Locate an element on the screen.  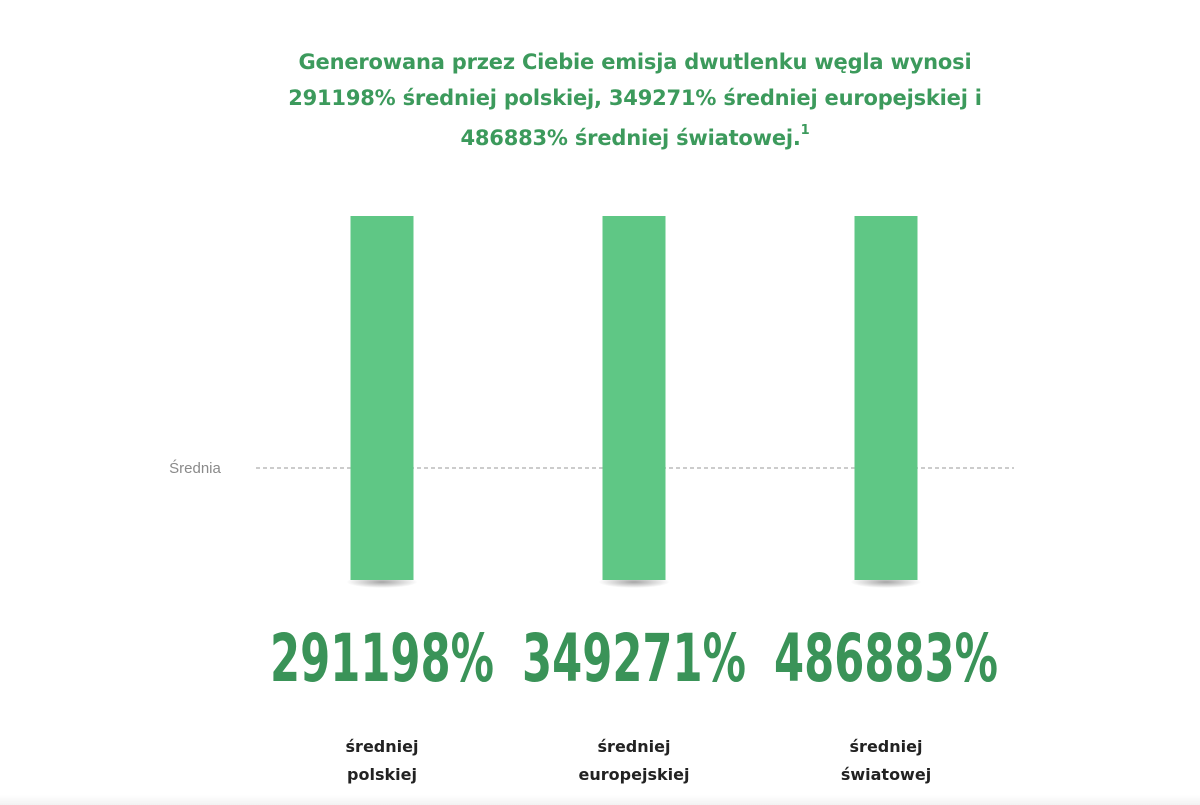
category-label: polskiej is located at coordinates (382, 774).